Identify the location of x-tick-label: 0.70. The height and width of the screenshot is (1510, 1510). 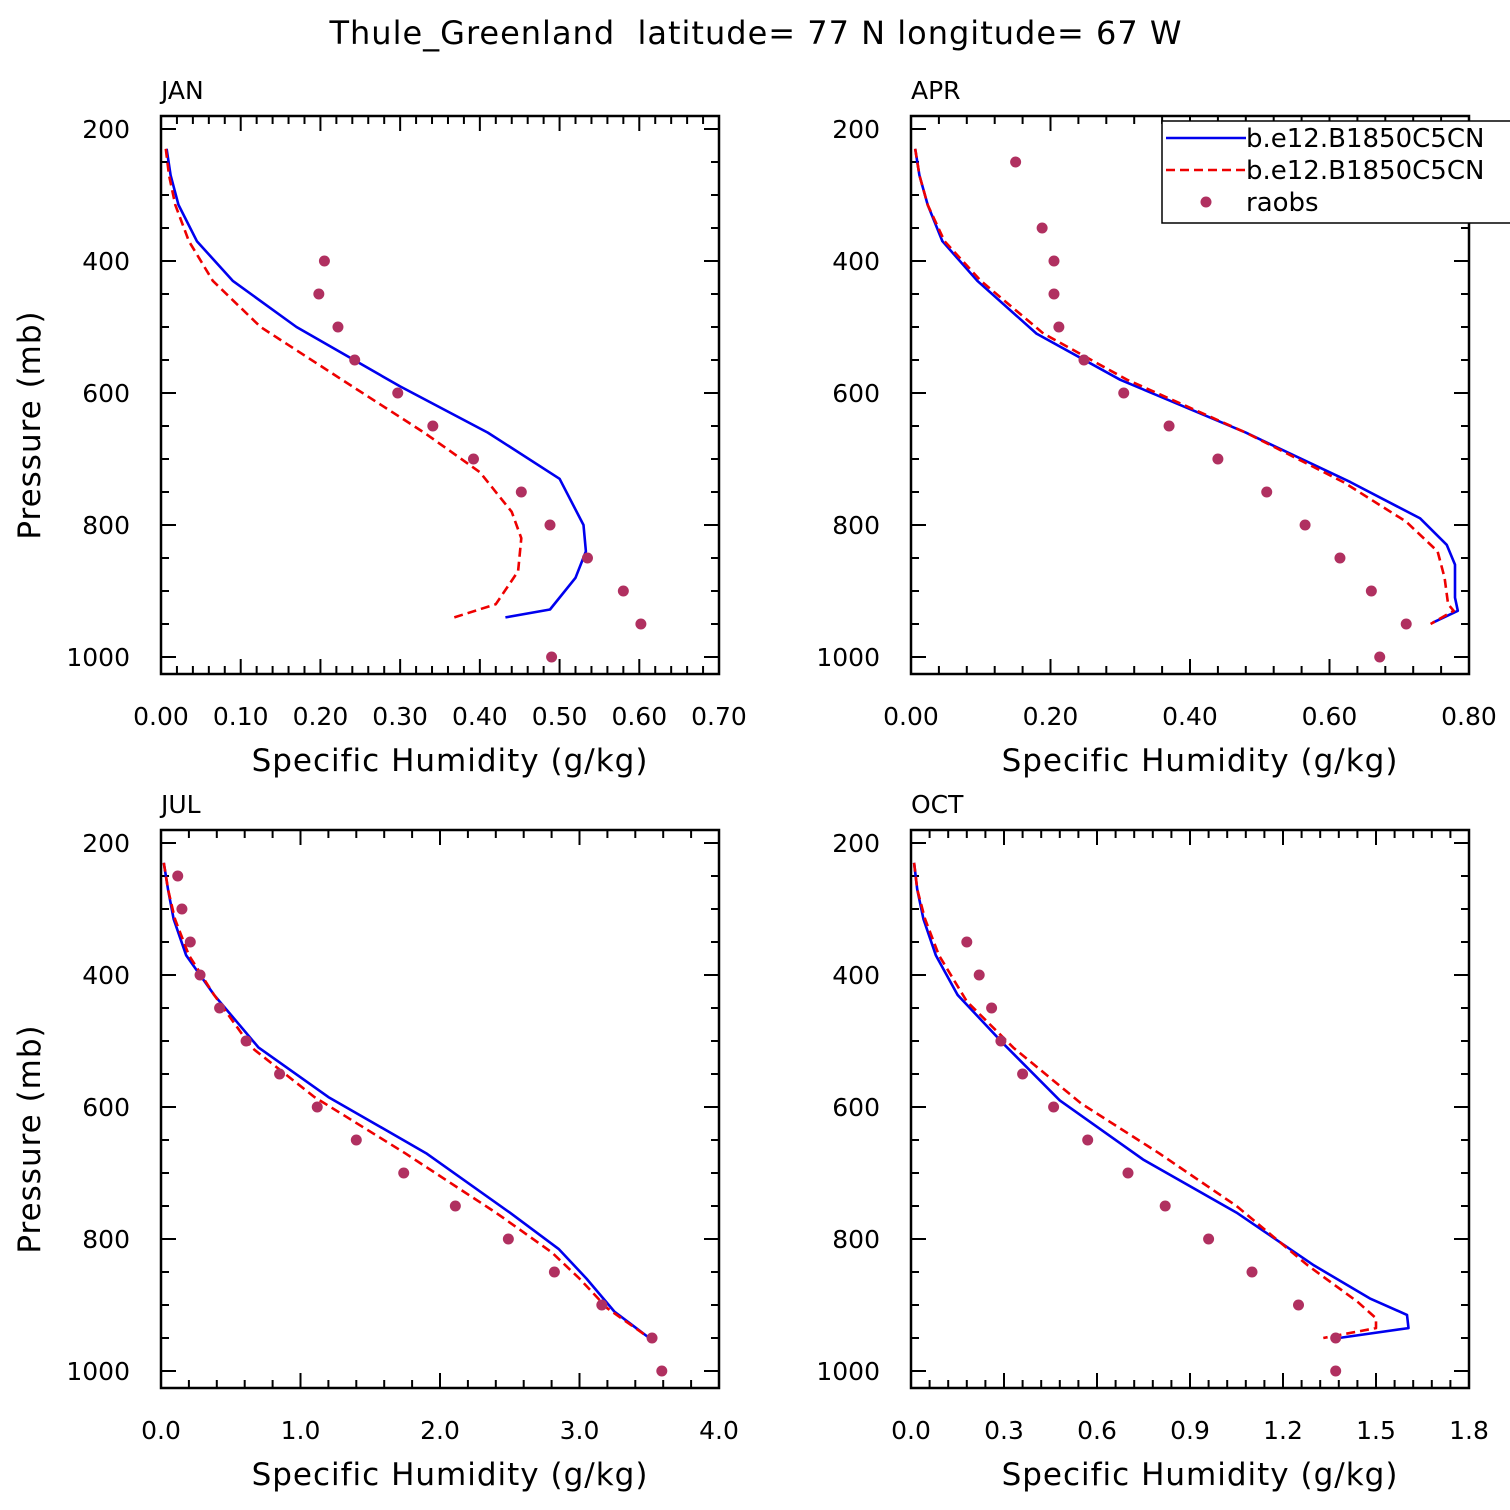
(719, 716).